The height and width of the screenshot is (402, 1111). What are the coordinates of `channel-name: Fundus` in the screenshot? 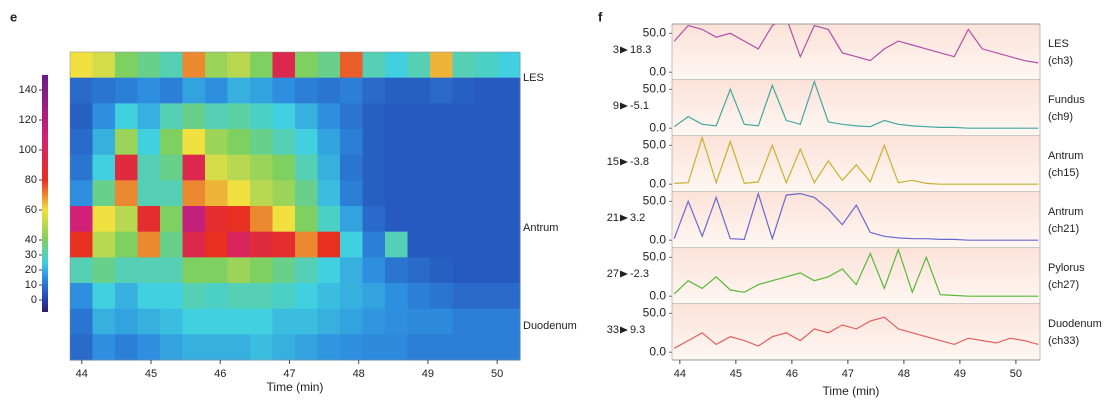 It's located at (1066, 100).